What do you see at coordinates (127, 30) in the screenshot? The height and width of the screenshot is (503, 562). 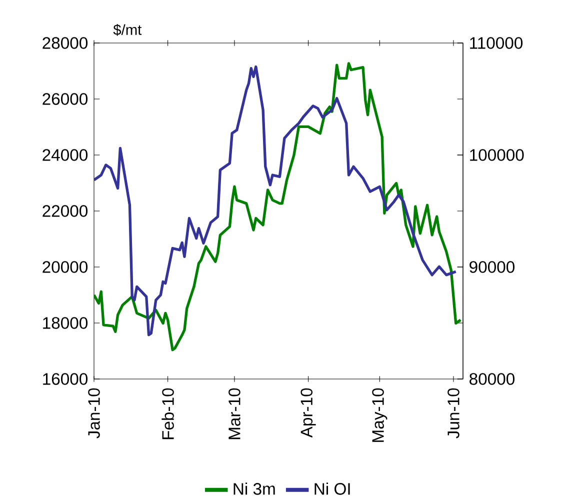 I see `y-axis-title: $/mt` at bounding box center [127, 30].